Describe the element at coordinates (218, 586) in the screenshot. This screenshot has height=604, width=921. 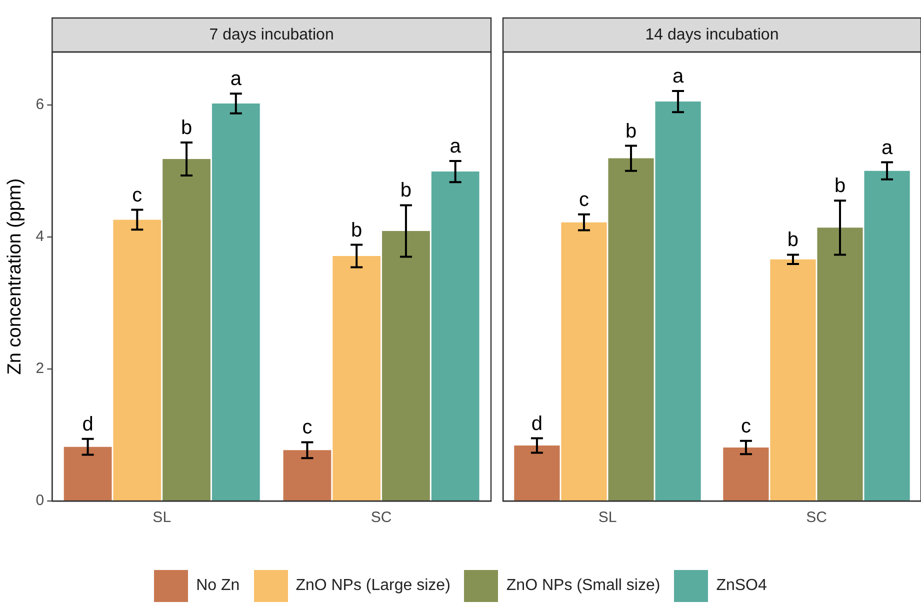
I see `legend-label: No Zn` at that location.